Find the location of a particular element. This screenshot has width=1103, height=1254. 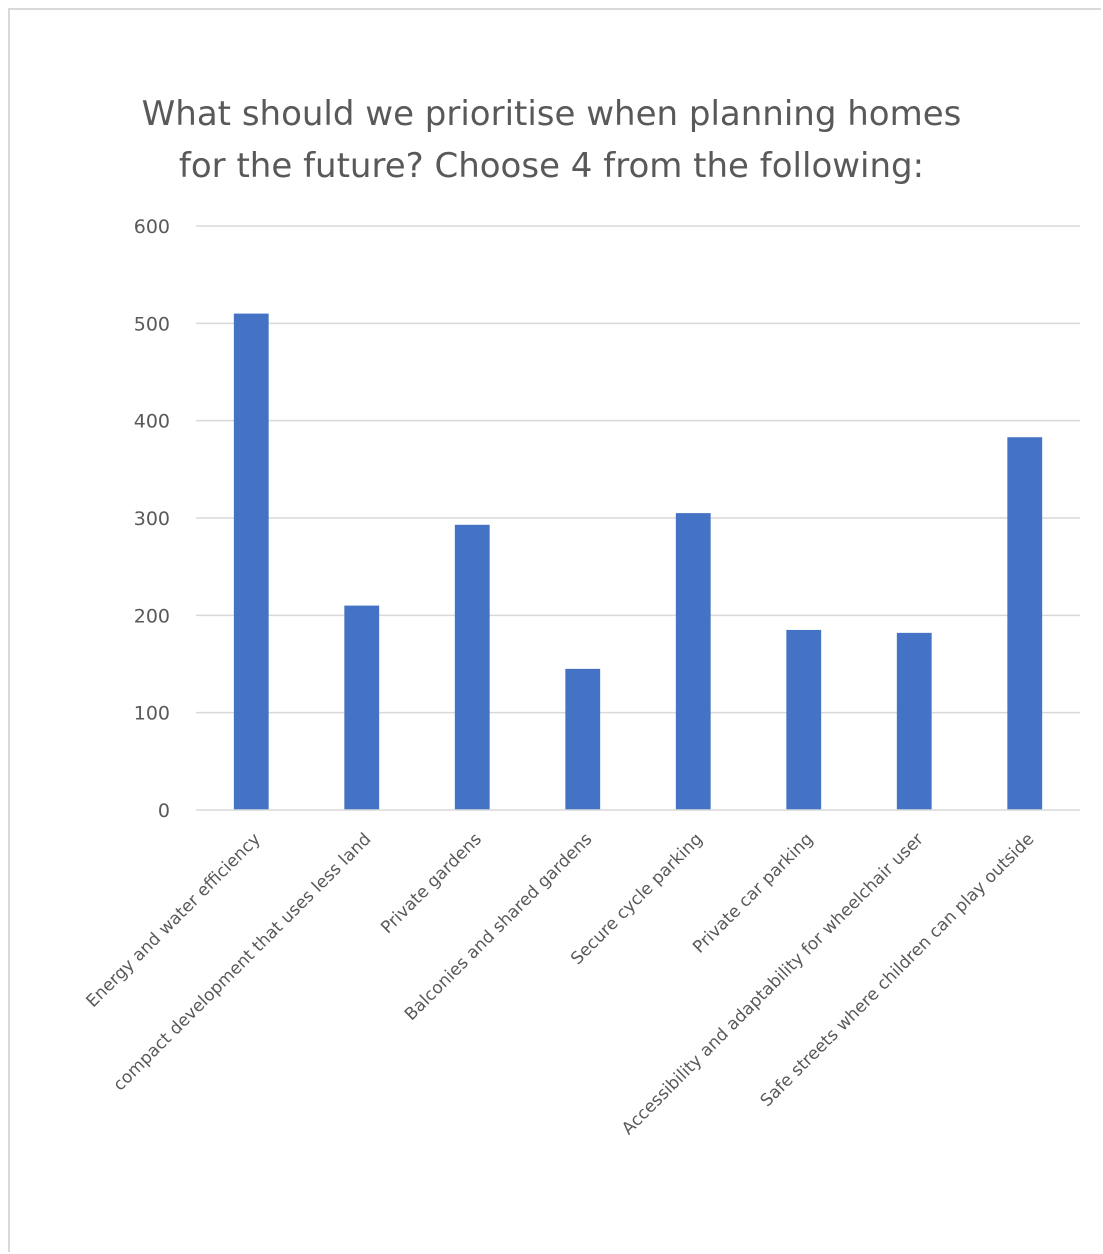

x-category-label: Balconies and shared gardens is located at coordinates (498, 926).